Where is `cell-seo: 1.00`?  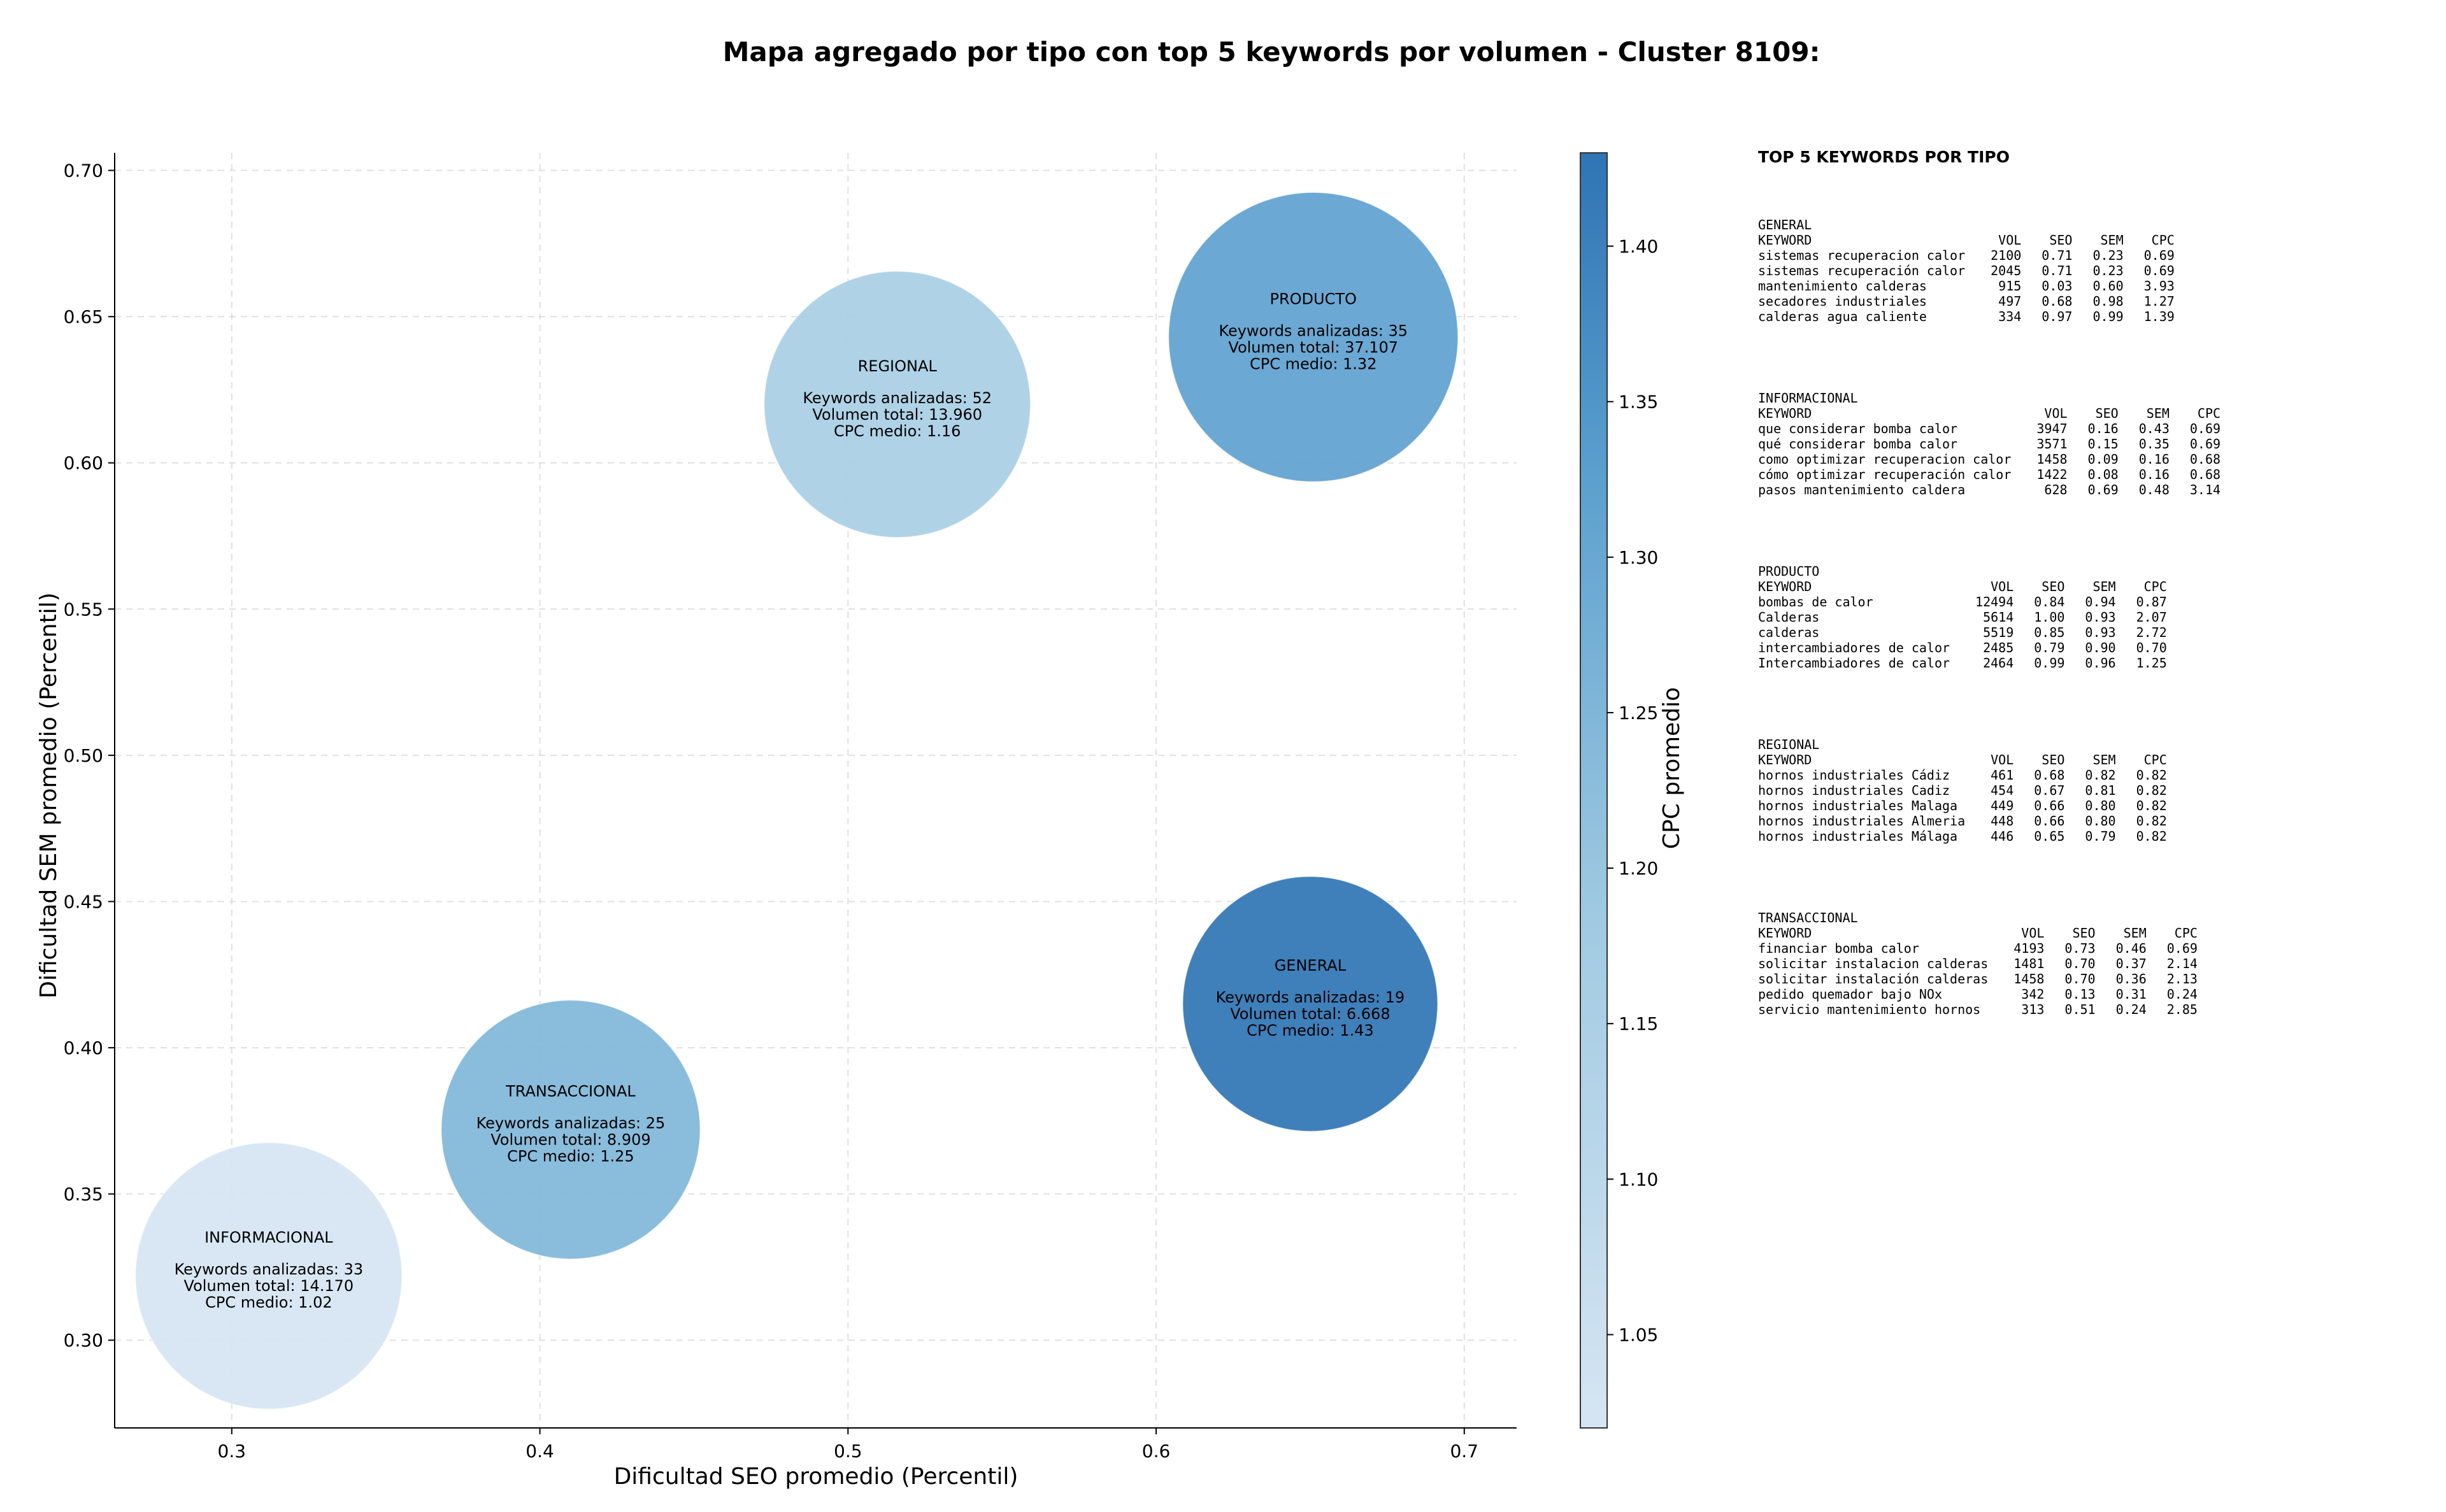
cell-seo: 1.00 is located at coordinates (2049, 617).